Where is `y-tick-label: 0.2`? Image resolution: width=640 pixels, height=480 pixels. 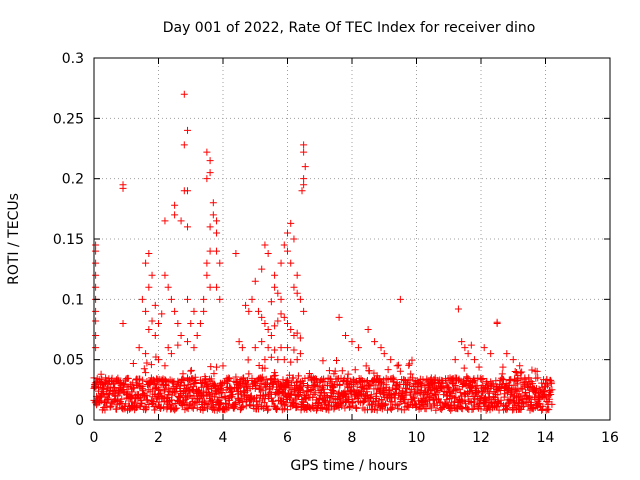 y-tick-label: 0.2 is located at coordinates (73, 180).